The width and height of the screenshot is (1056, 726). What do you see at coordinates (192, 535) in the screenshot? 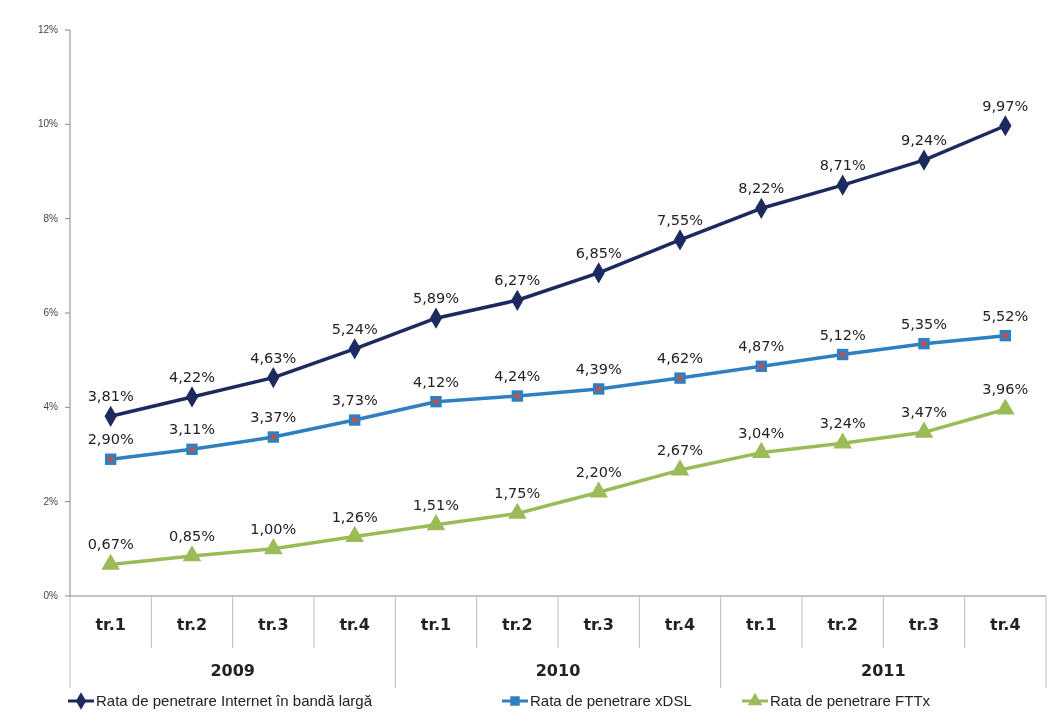
I see `data-label: 0,85%` at bounding box center [192, 535].